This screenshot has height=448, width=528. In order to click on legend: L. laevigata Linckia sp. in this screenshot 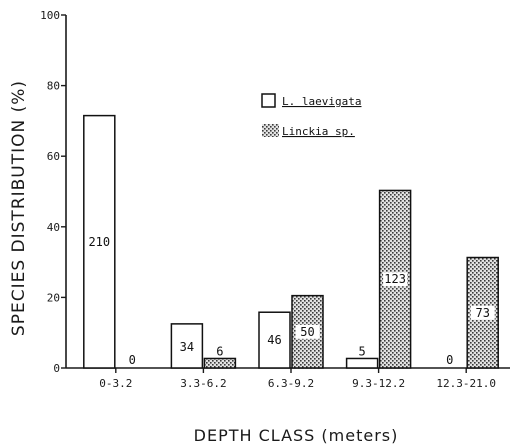, I will do `click(311, 116)`.